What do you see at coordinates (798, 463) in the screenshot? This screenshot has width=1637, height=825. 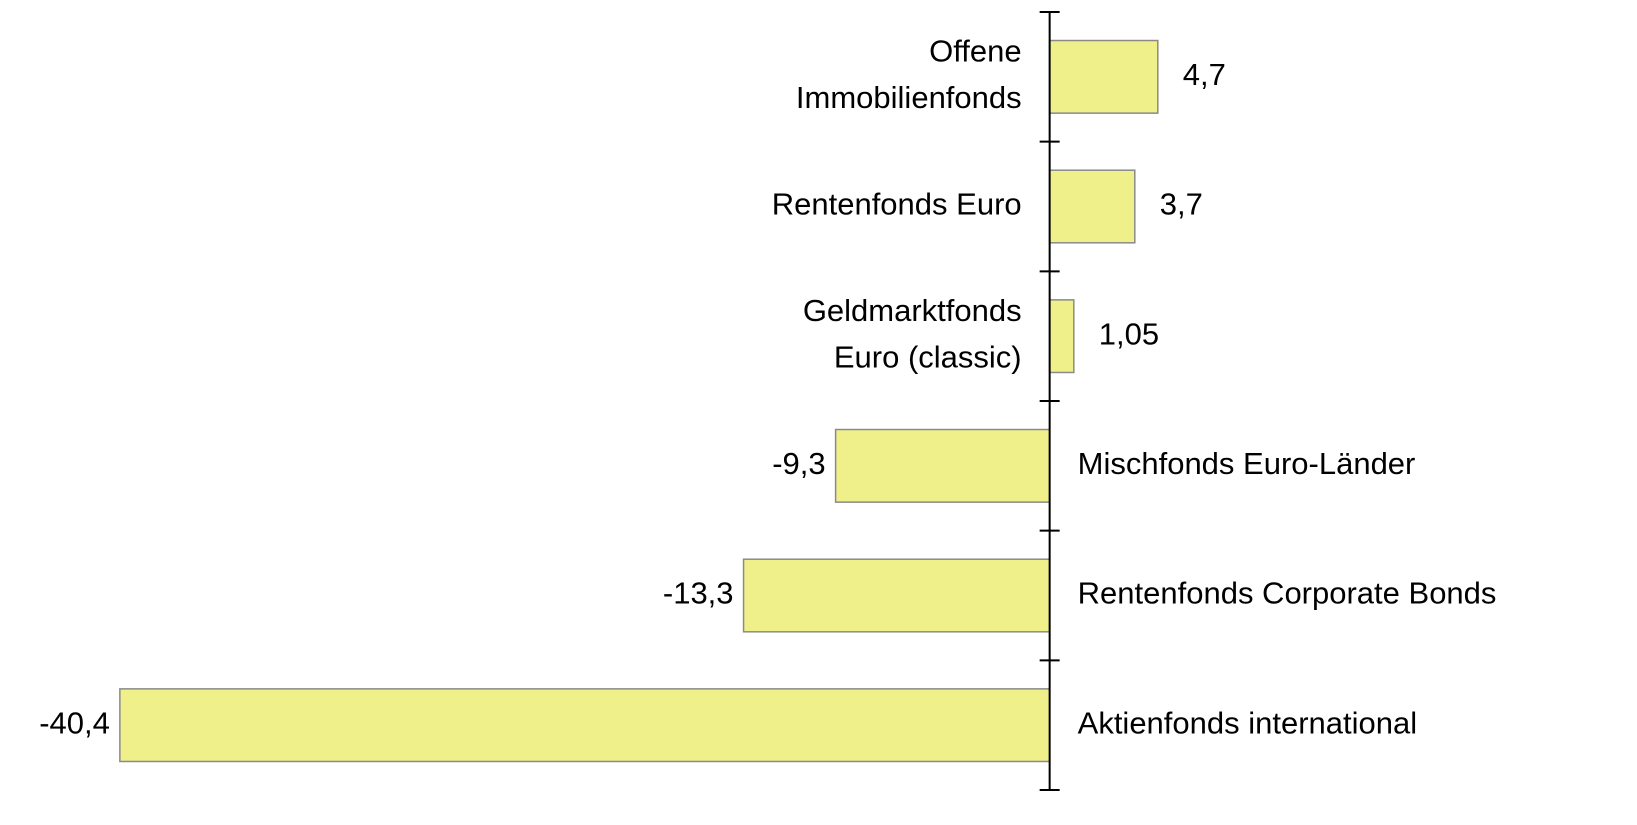 I see `value-label: -9,3` at bounding box center [798, 463].